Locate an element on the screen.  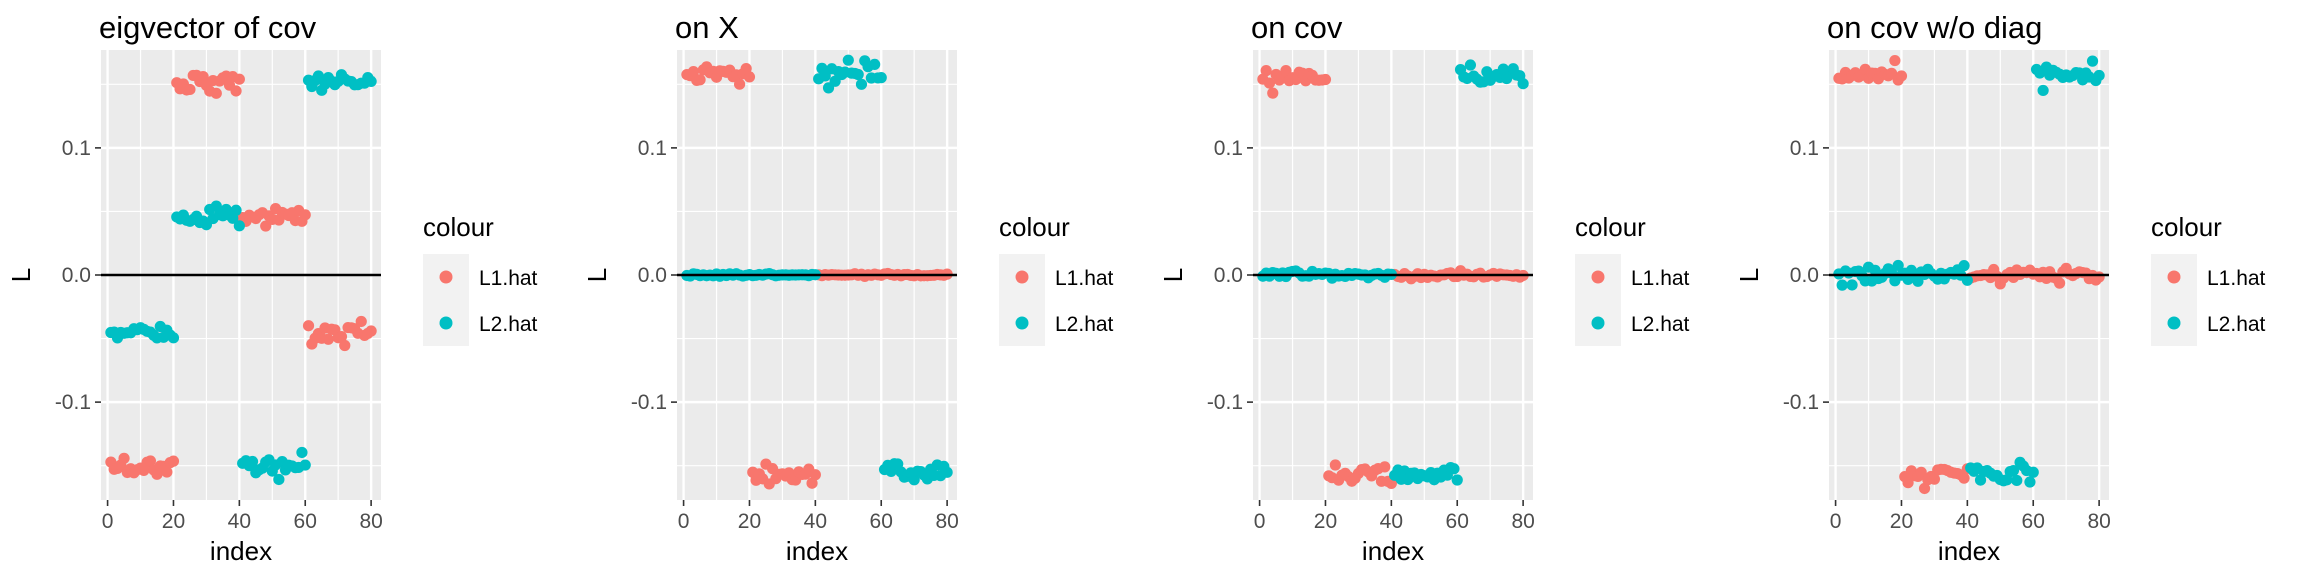
y-axis-title: L is located at coordinates (21, 275).